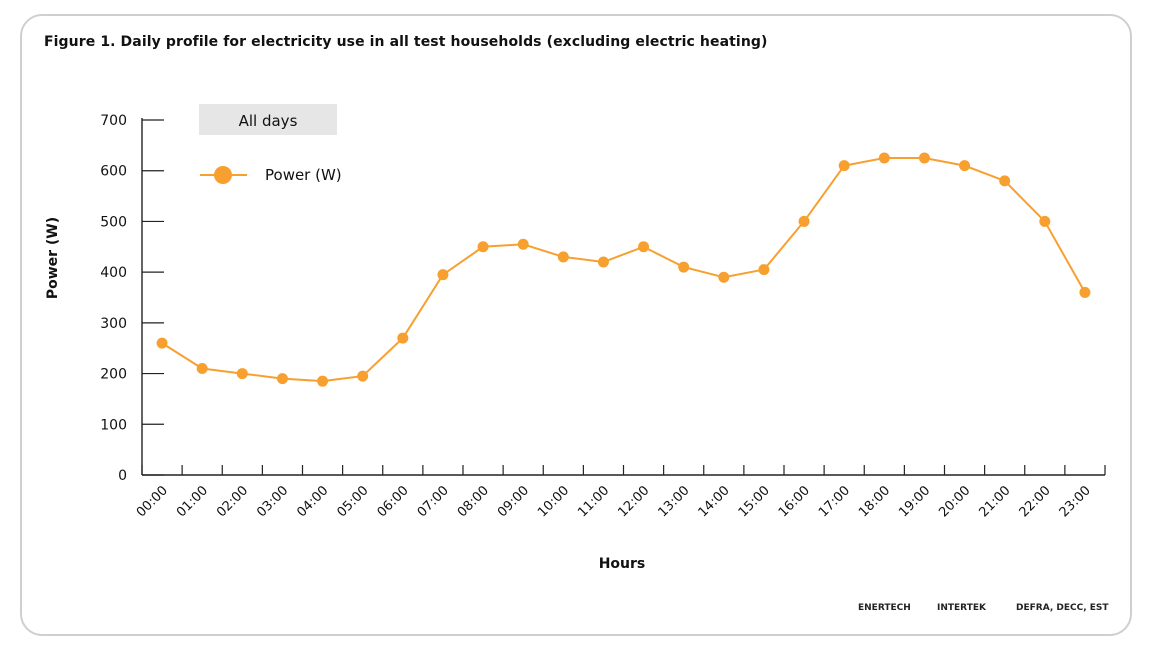 Image resolution: width=1152 pixels, height=648 pixels. I want to click on data-point-01:00, so click(202, 368).